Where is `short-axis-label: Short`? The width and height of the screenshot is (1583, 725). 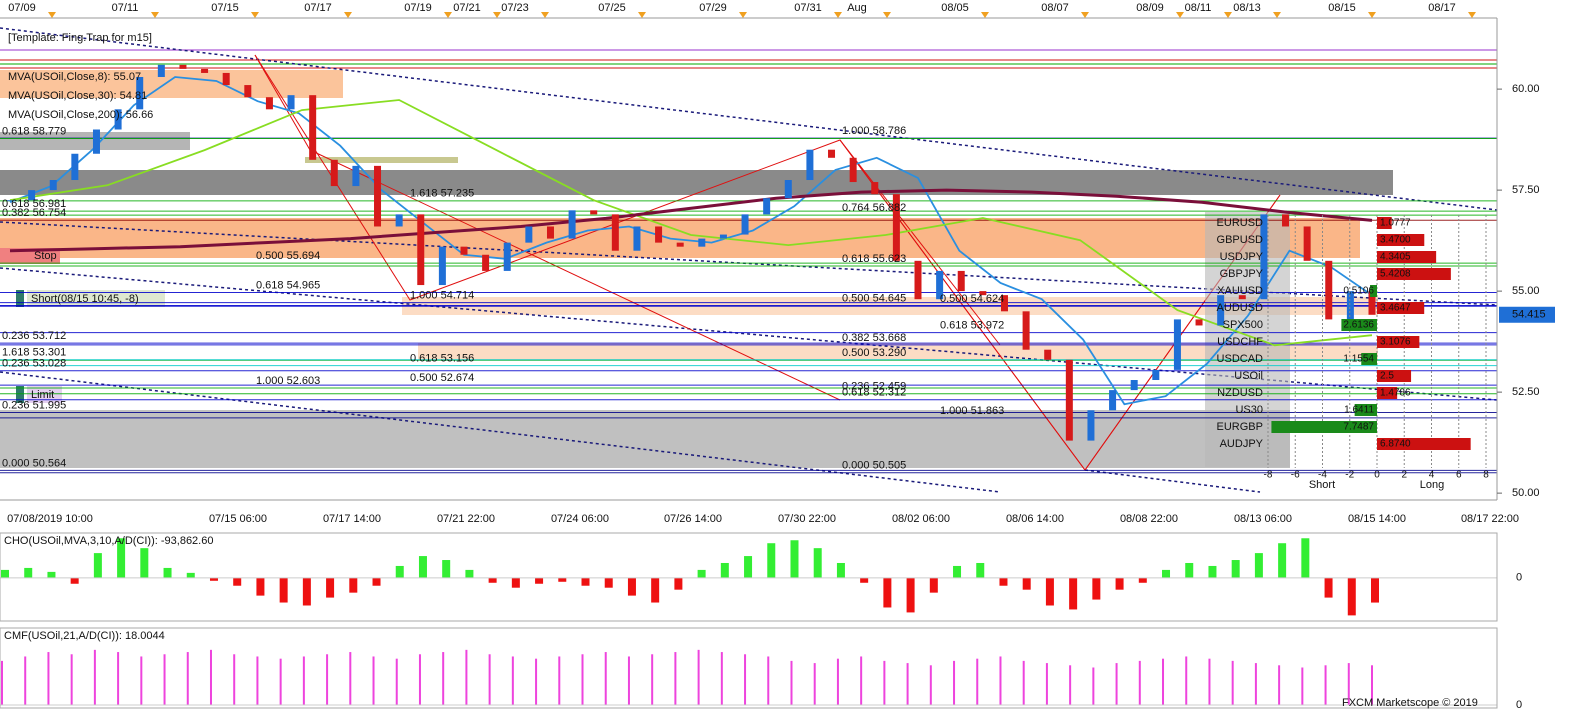
short-axis-label: Short is located at coordinates (1322, 485).